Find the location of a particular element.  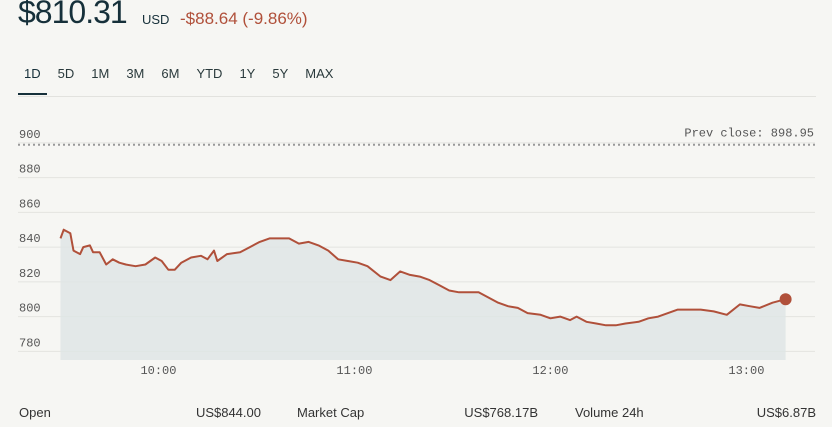

x-tick-label: 10:00 is located at coordinates (158, 371).